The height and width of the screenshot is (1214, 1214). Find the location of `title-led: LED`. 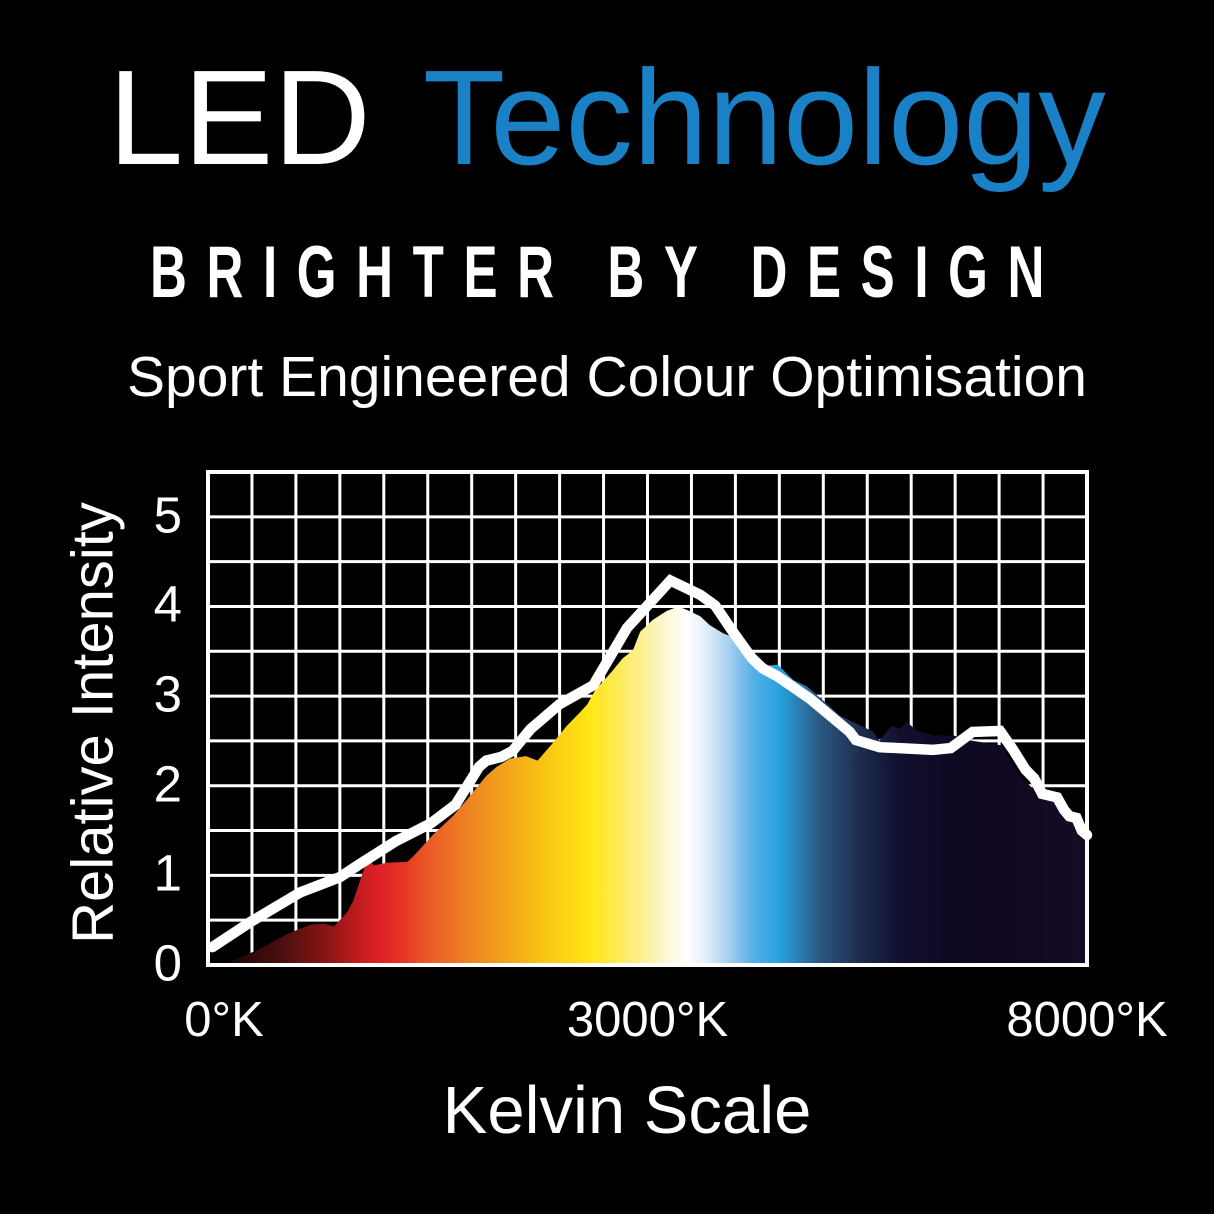

title-led: LED is located at coordinates (239, 117).